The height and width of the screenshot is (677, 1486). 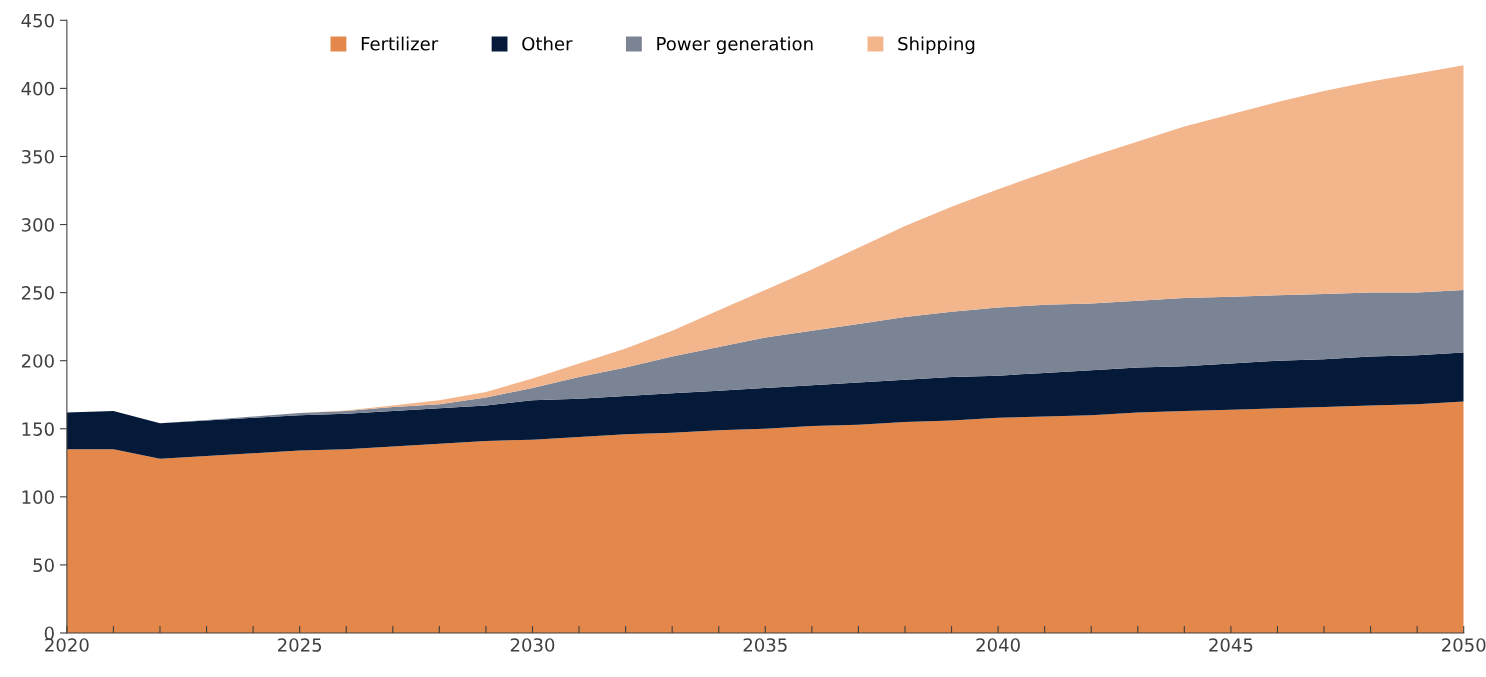 I want to click on legend-label: Shipping, so click(x=936, y=45).